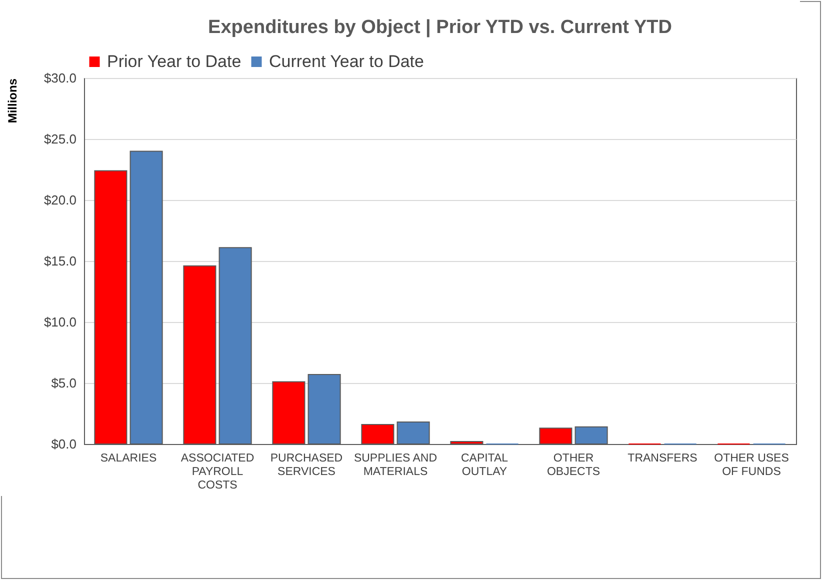 Image resolution: width=824 pixels, height=582 pixels. Describe the element at coordinates (174, 61) in the screenshot. I see `legend-label: Prior Year to Date` at that location.